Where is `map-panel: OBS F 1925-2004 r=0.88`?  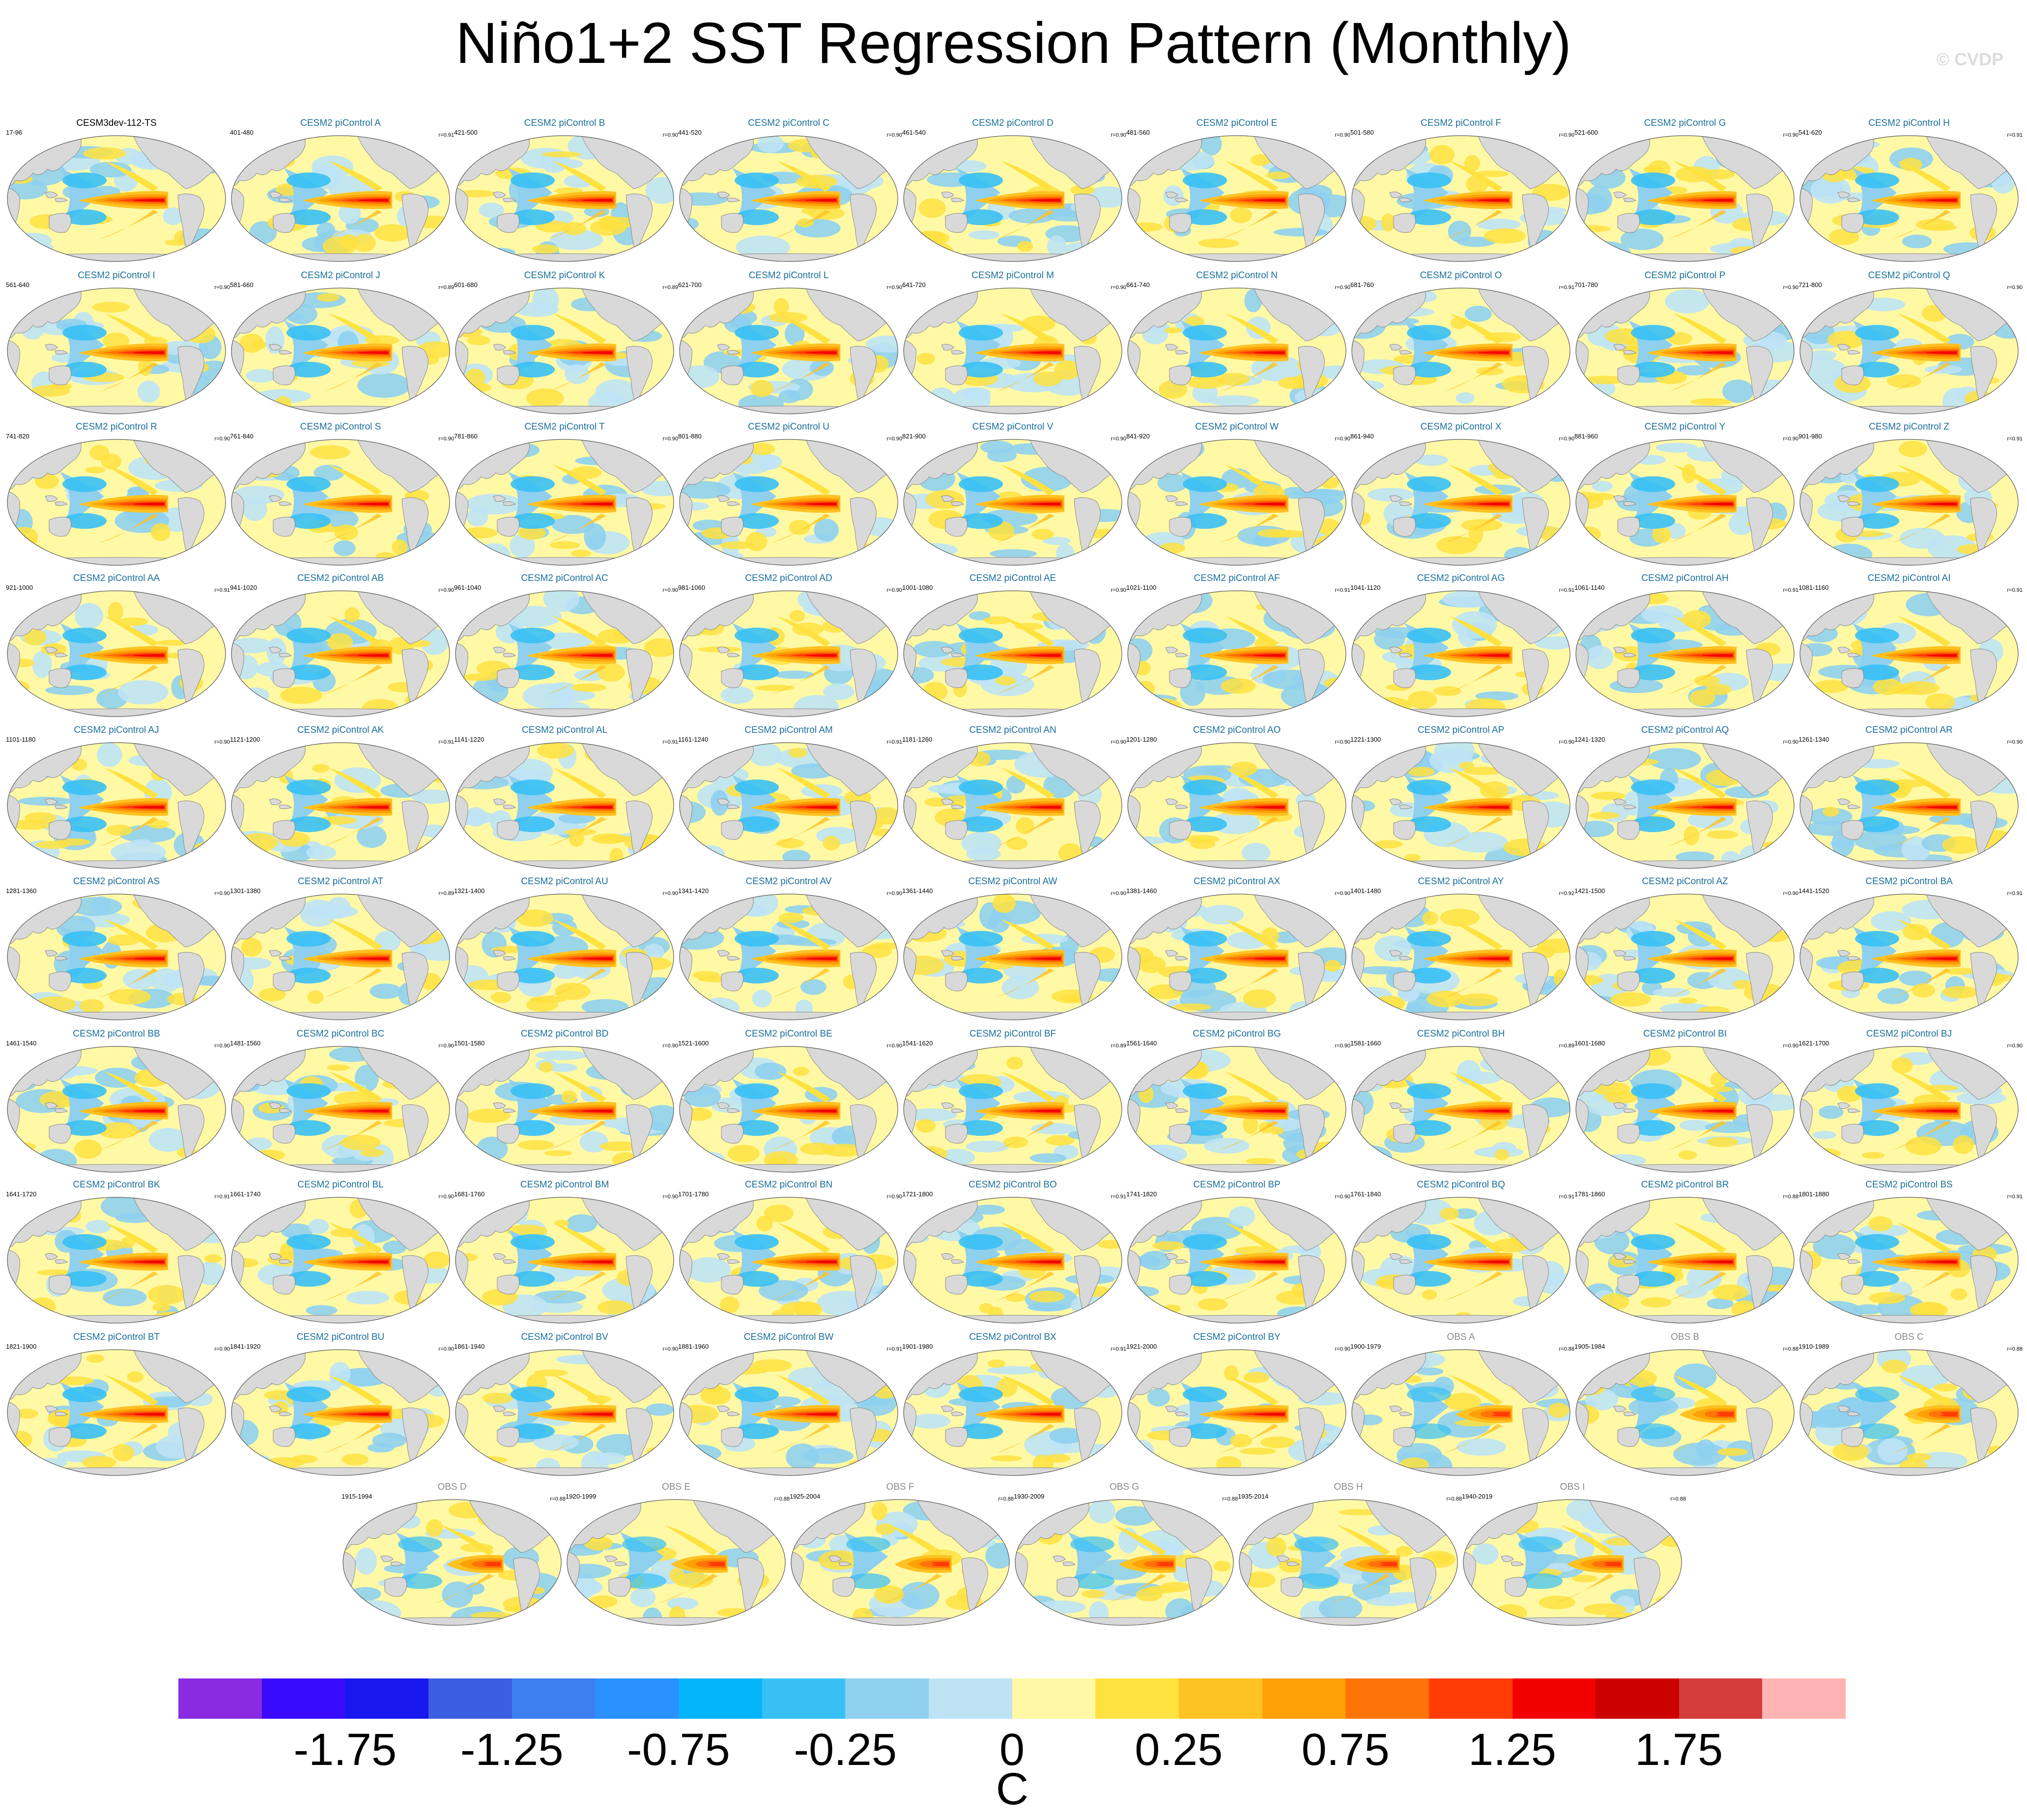 map-panel: OBS F 1925-2004 r=0.88 is located at coordinates (902, 1555).